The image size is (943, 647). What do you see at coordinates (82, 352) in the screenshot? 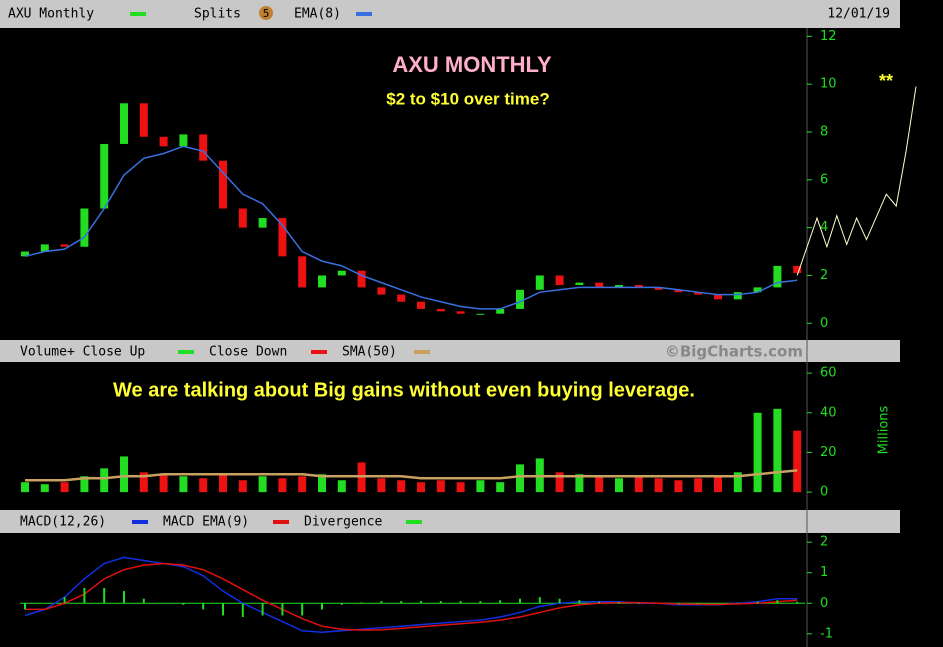
I see `legend-up: Volume+ Close Up` at bounding box center [82, 352].